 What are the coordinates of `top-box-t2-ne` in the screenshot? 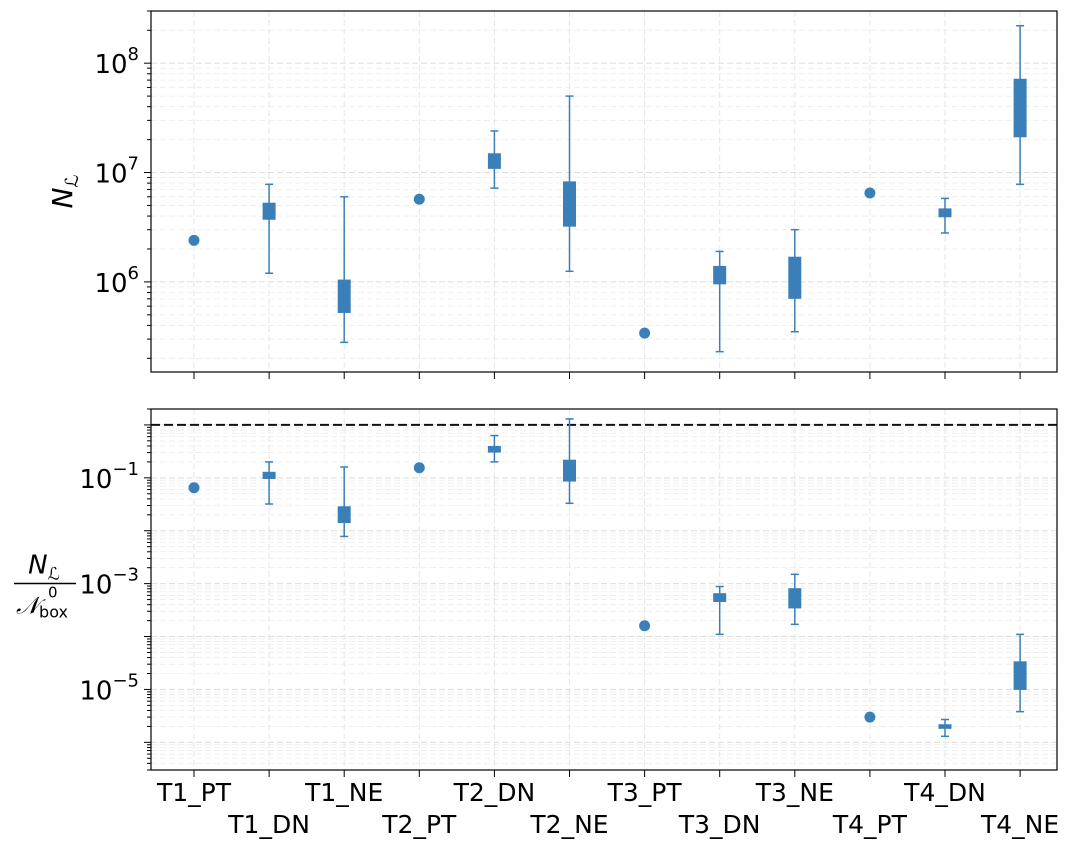 It's located at (569, 184).